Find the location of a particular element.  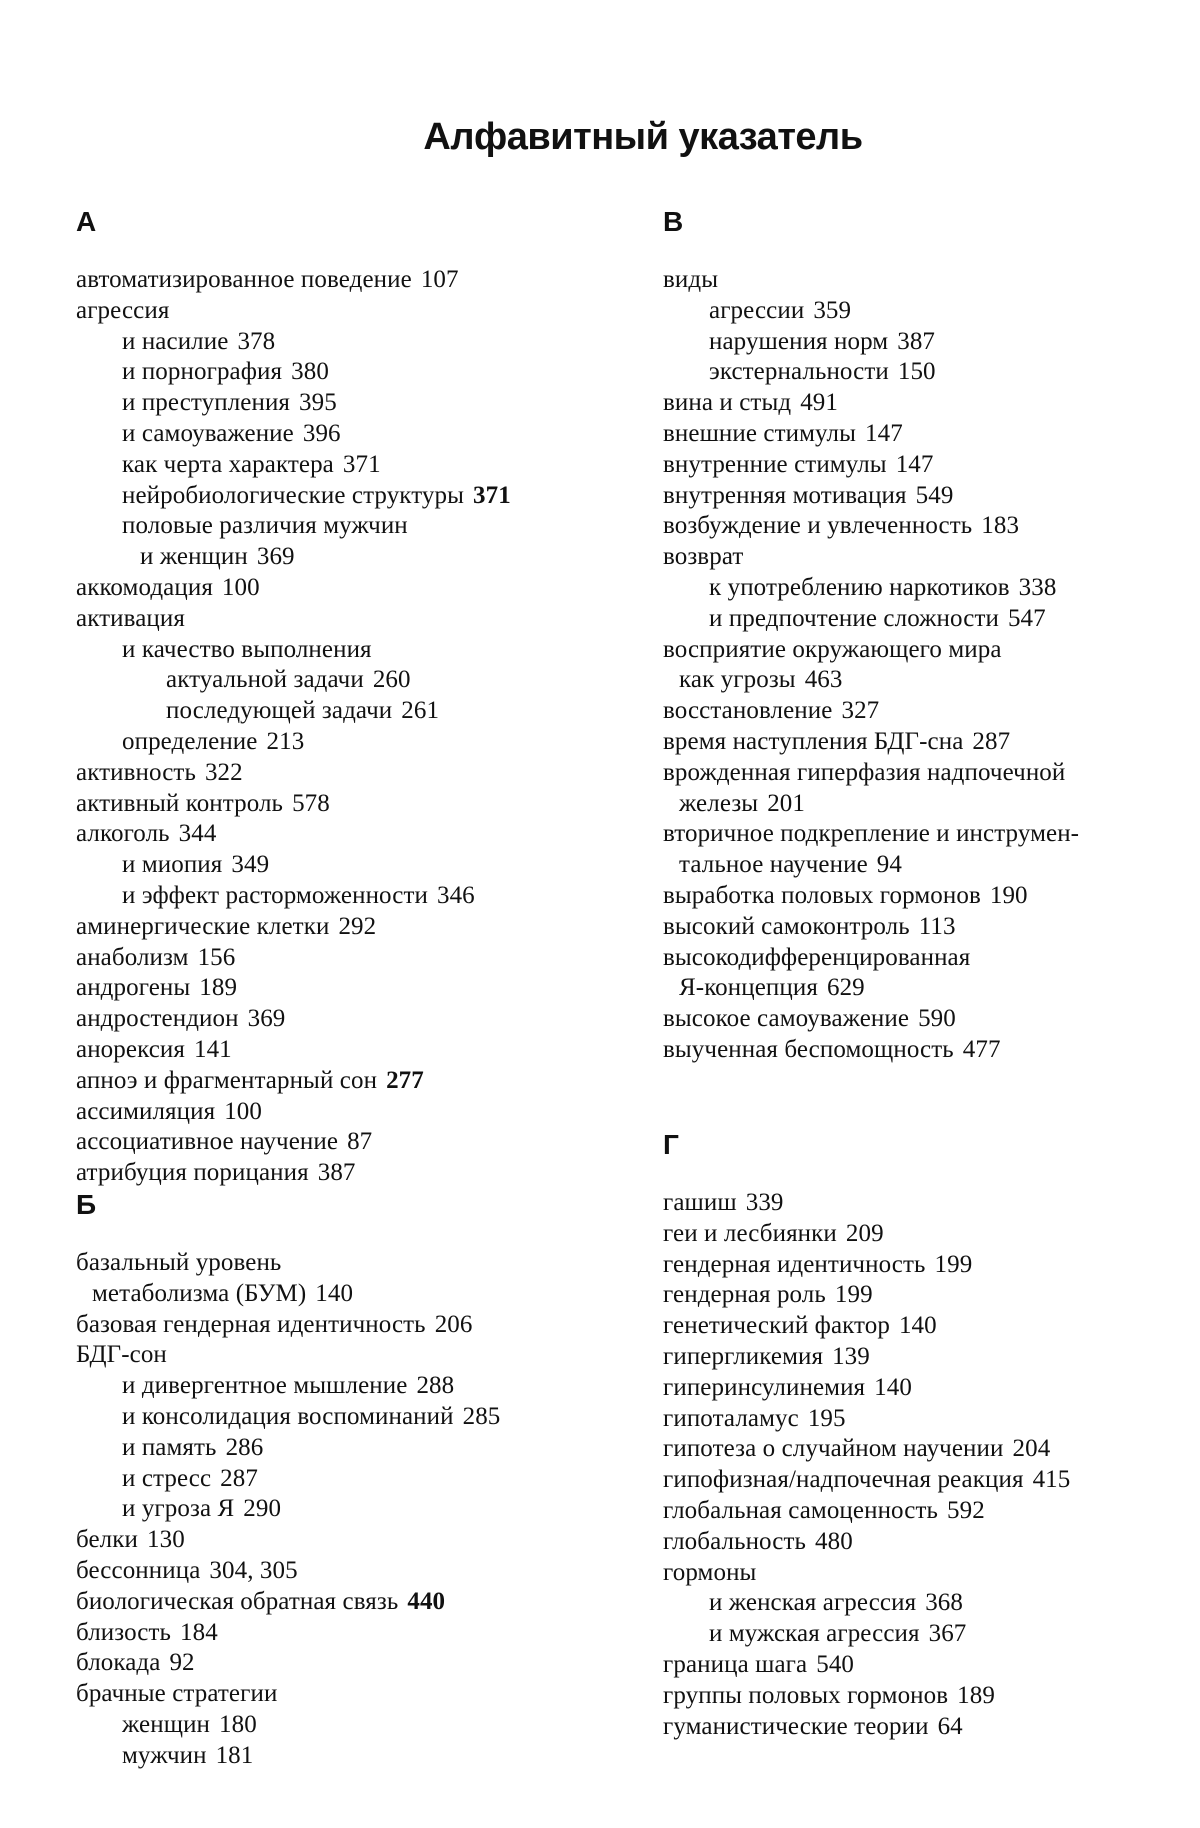

index-entry: и предпочтение сложности547 is located at coordinates (931, 619).